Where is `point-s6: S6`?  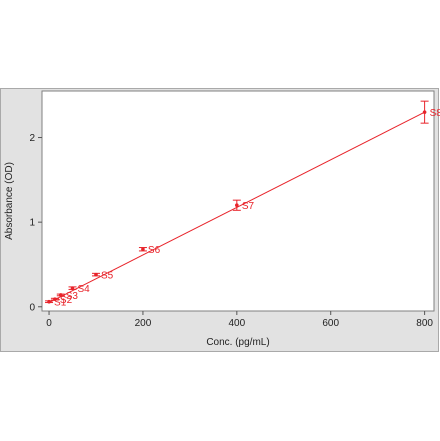 point-s6: S6 is located at coordinates (149, 250).